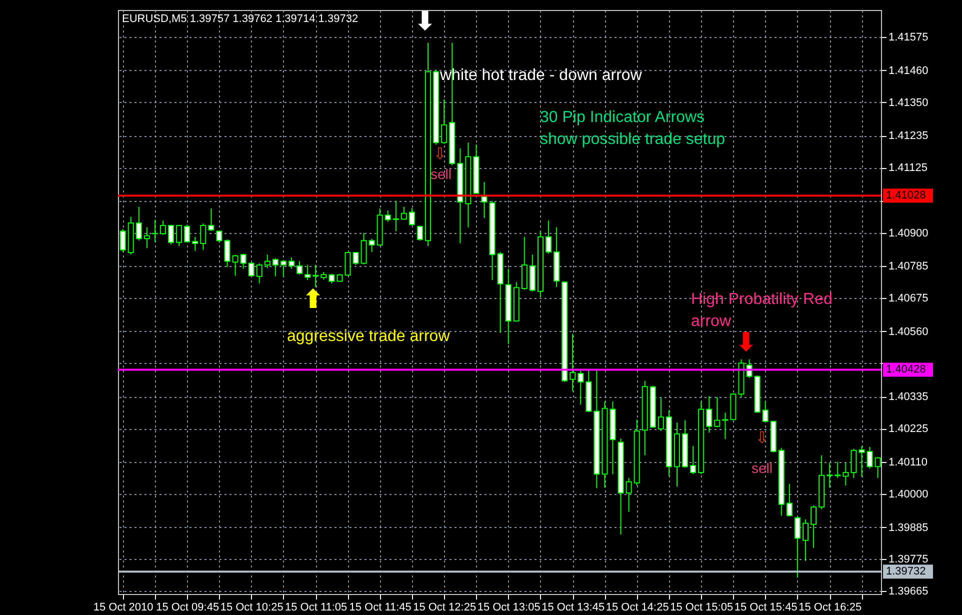  Describe the element at coordinates (830, 608) in the screenshot. I see `x-tick-label: 15 Oct 16:25` at that location.